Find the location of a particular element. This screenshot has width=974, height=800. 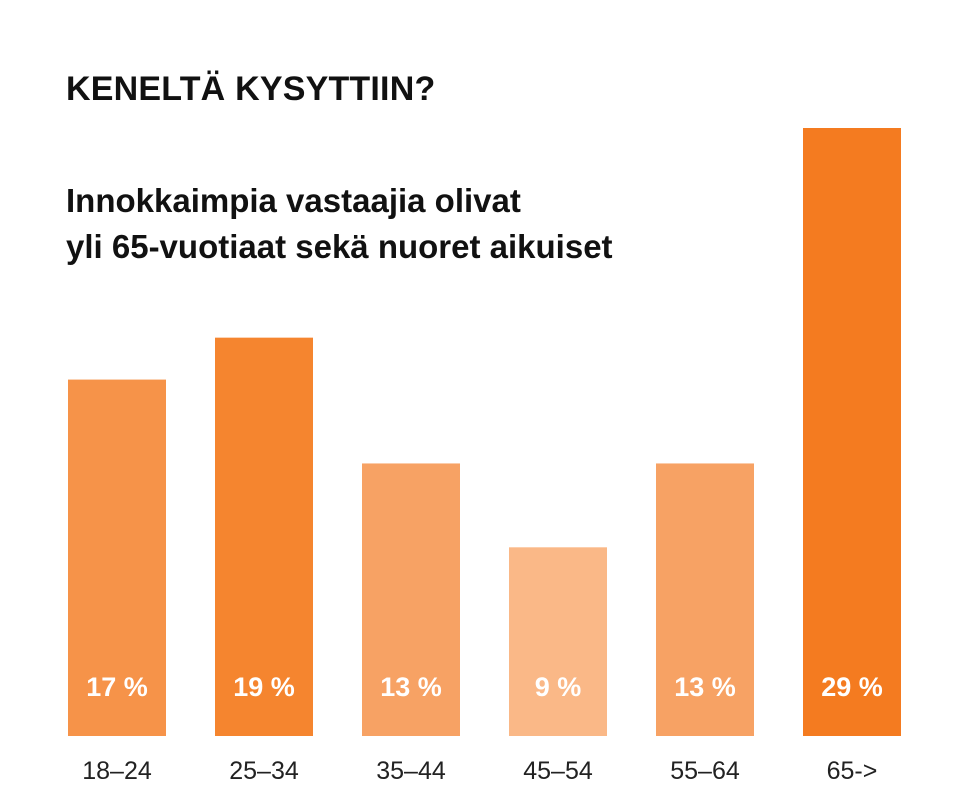

bar-value-label-6: 29 % is located at coordinates (852, 687).